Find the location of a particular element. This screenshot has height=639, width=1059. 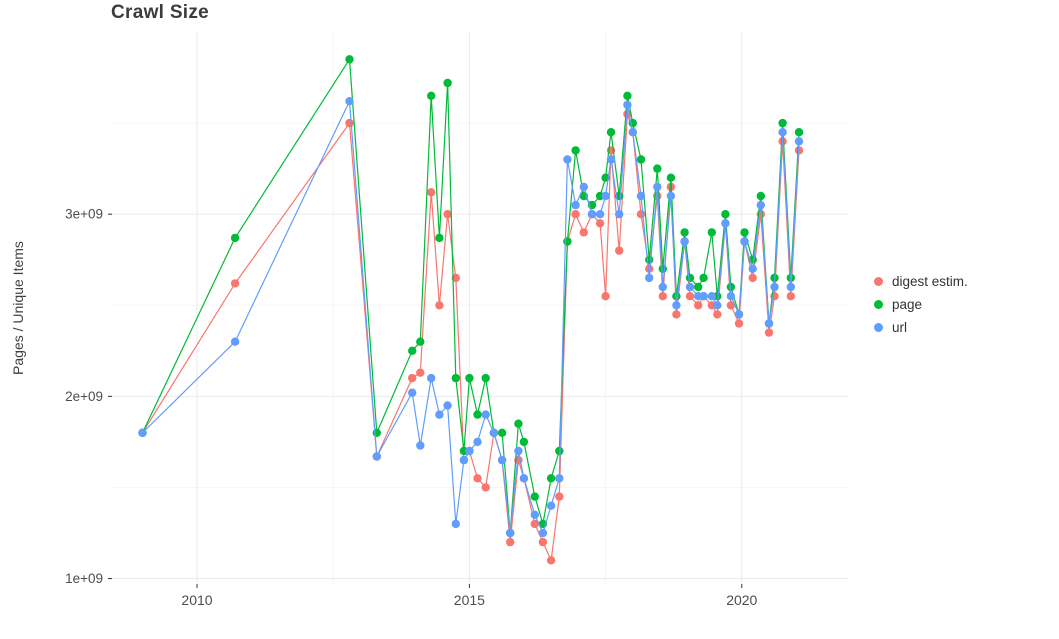

chart-title: Crawl Size is located at coordinates (160, 12).